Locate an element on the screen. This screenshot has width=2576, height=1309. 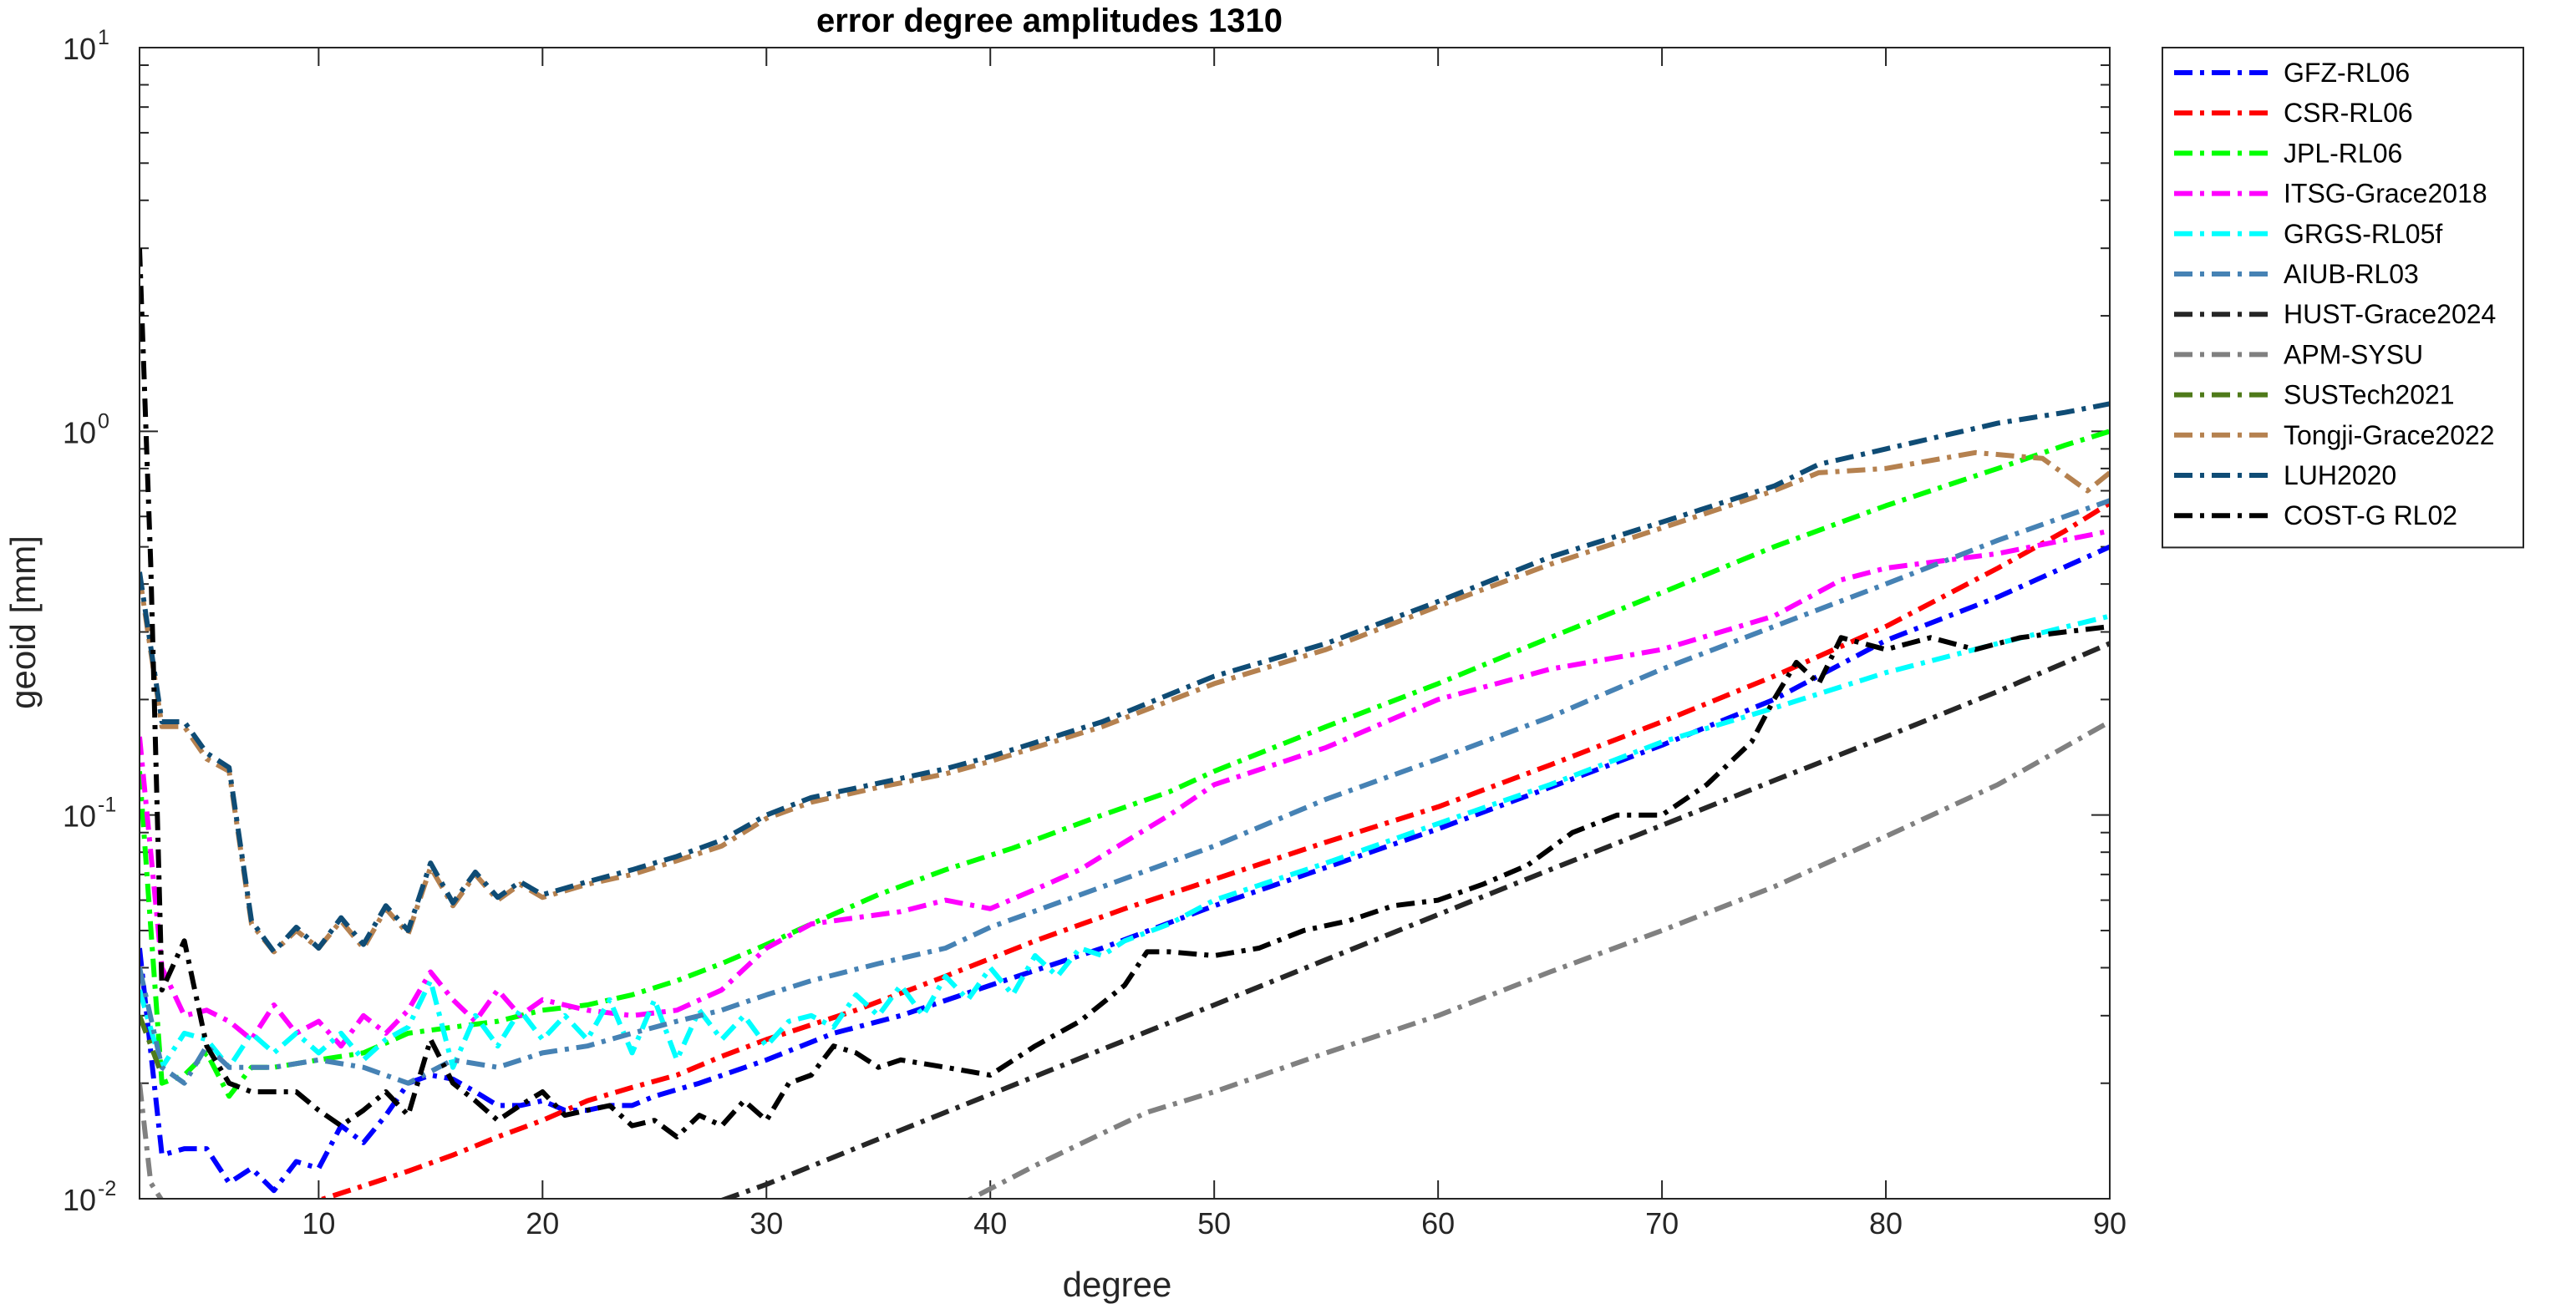
legend-label: SUSTech2021 is located at coordinates (2369, 395).